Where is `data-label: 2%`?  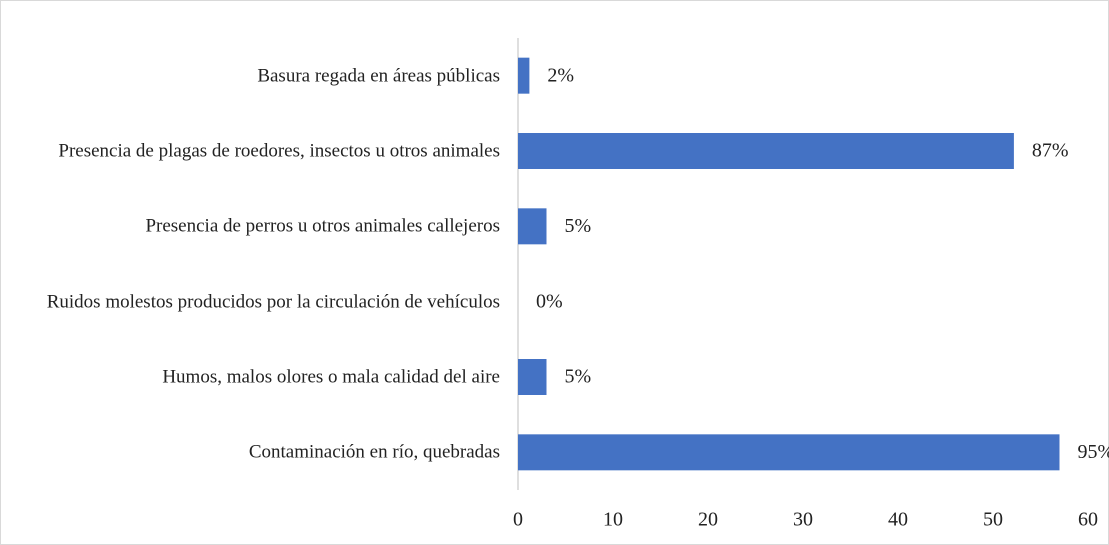 data-label: 2% is located at coordinates (560, 75).